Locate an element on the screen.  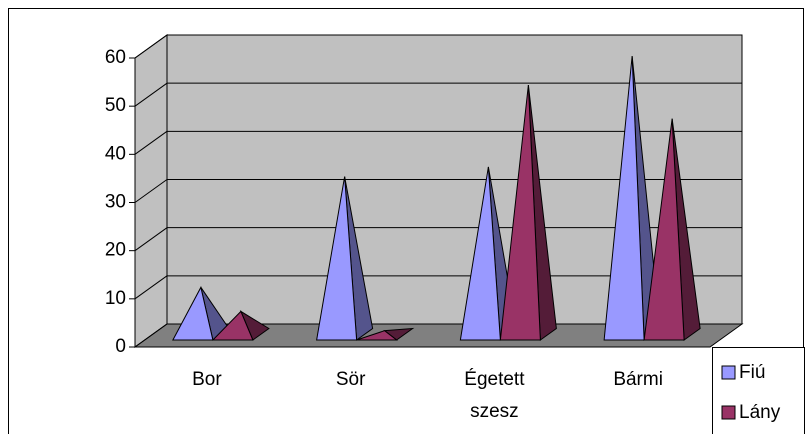
x-tick-label: Égetett szesz is located at coordinates (494, 395).